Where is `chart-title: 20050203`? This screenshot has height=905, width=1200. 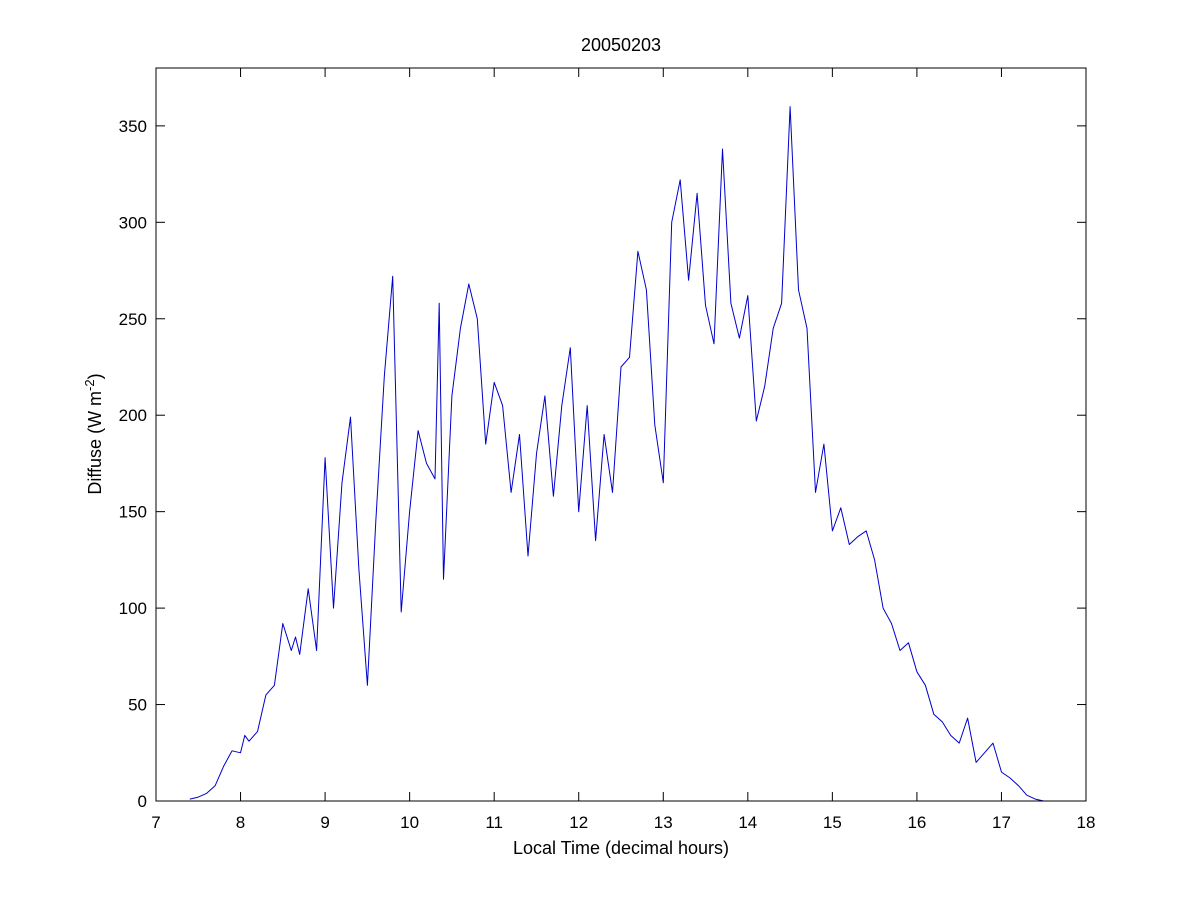 chart-title: 20050203 is located at coordinates (621, 45).